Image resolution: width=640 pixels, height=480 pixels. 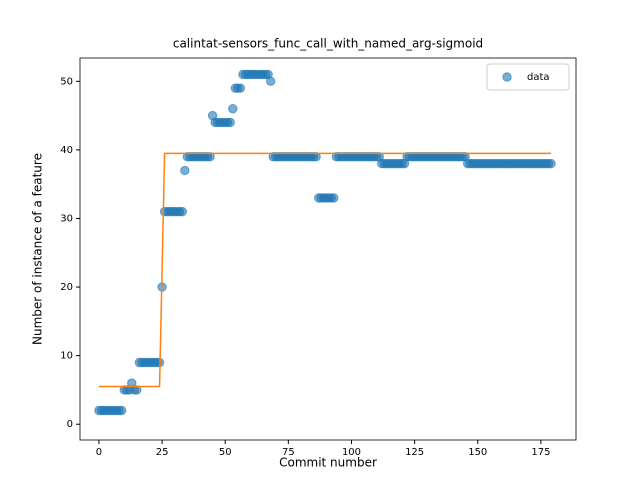 I want to click on legend-box, so click(x=528, y=77).